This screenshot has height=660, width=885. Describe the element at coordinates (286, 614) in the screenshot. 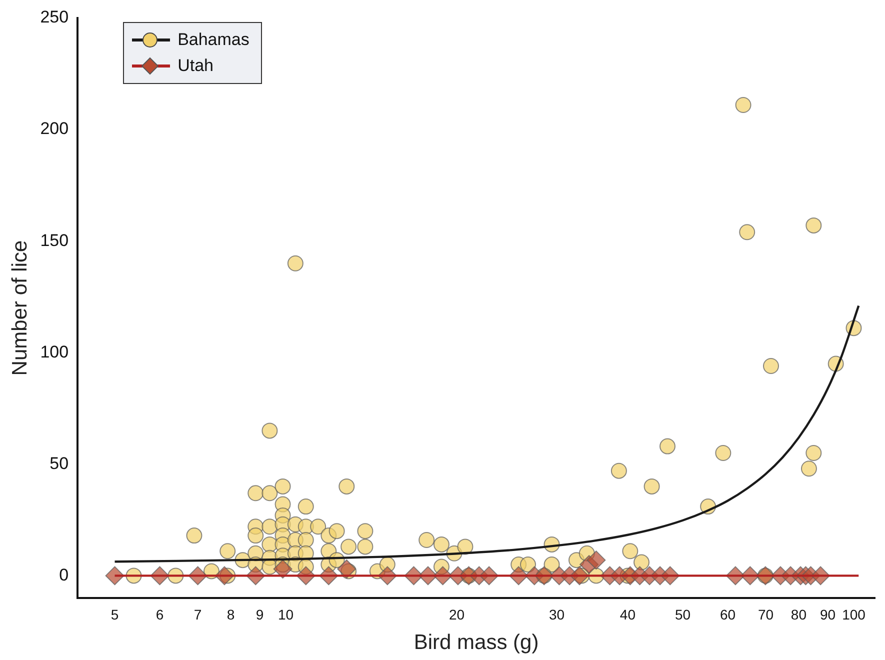

I see `x-tick-label: 10` at that location.